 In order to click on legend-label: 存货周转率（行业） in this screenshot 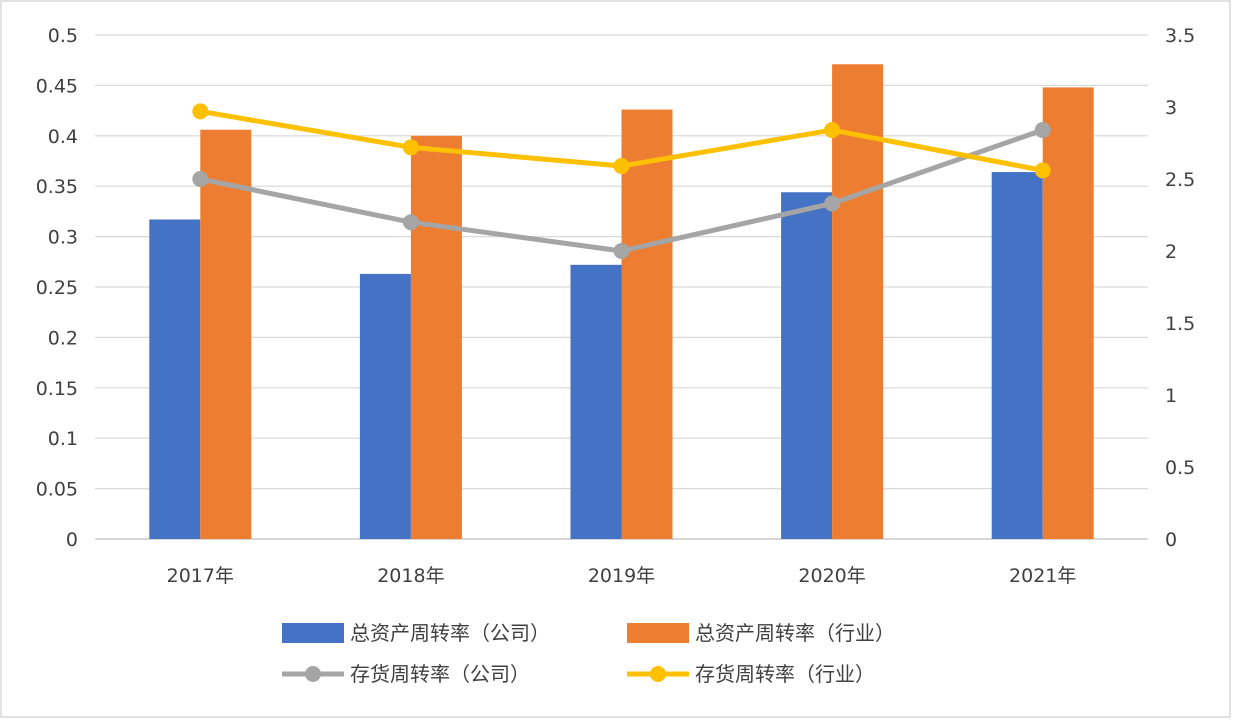, I will do `click(785, 674)`.